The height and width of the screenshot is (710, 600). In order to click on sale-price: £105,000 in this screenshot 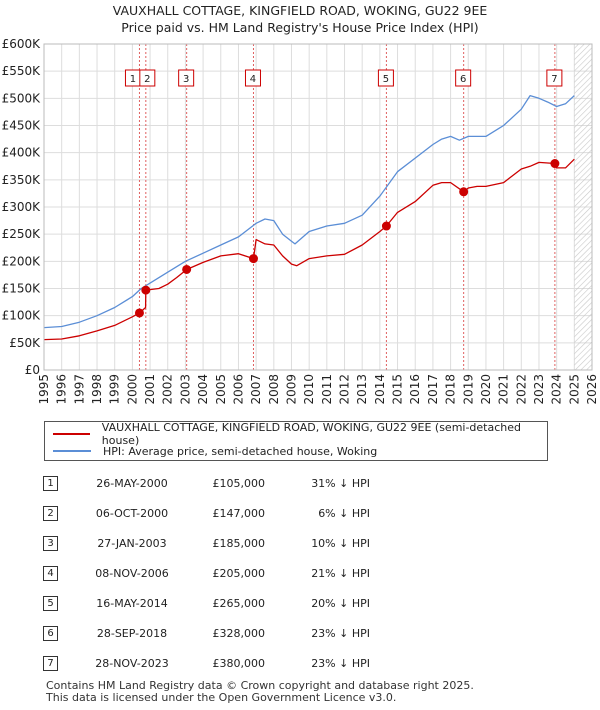, I will do `click(239, 483)`.